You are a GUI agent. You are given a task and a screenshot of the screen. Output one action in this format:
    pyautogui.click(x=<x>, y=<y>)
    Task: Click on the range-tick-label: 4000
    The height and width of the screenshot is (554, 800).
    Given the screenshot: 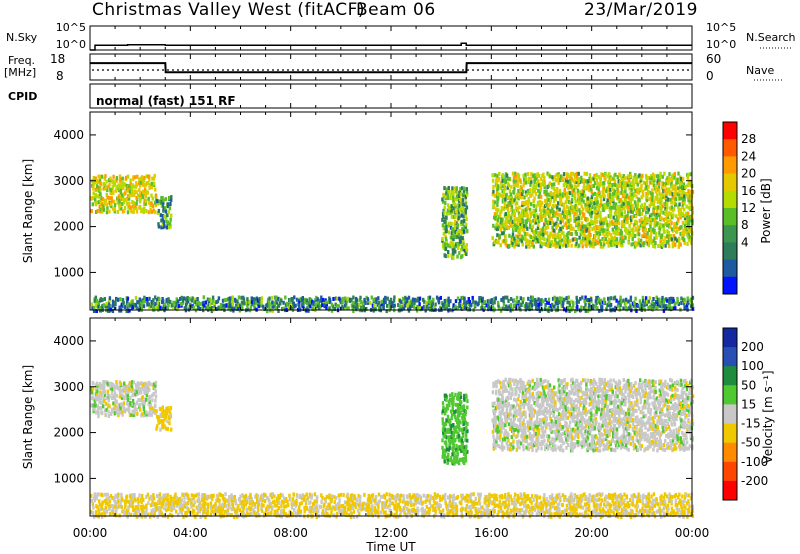 What is the action you would take?
    pyautogui.click(x=68, y=135)
    